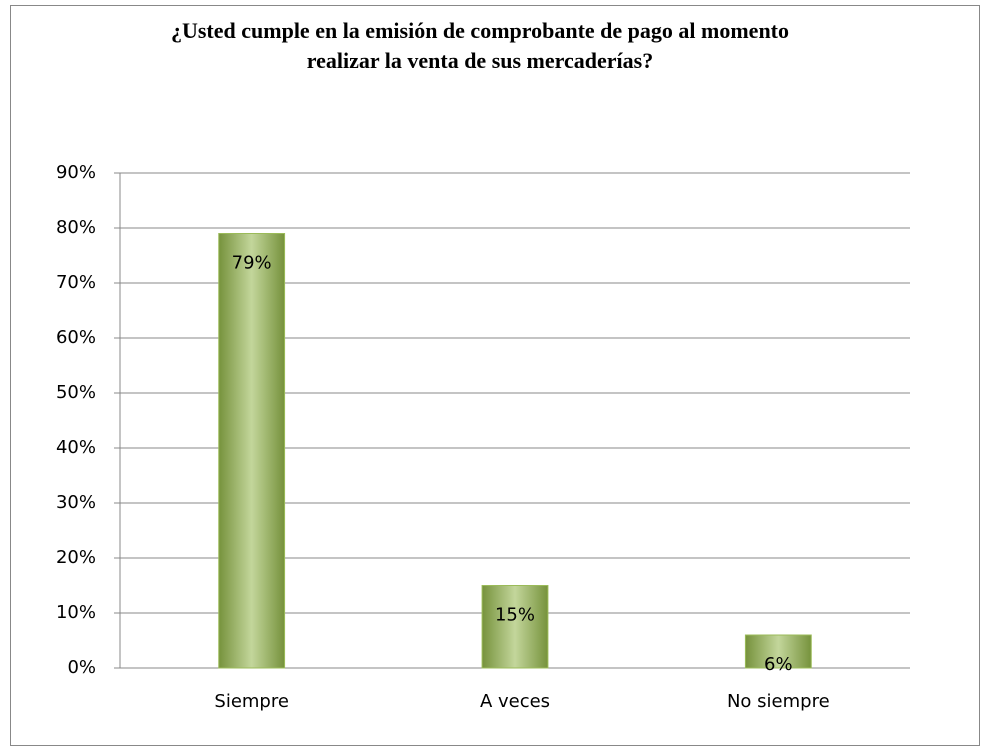 The width and height of the screenshot is (984, 751). I want to click on y-tick-label: 40%, so click(76, 447).